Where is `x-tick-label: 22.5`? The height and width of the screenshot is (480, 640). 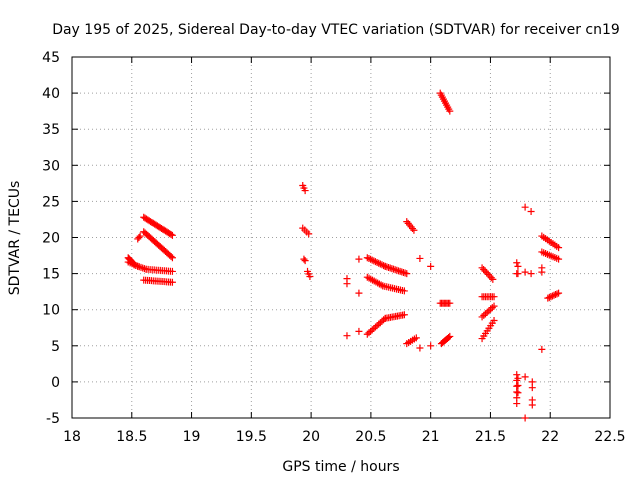
x-tick-label: 22.5 is located at coordinates (609, 437).